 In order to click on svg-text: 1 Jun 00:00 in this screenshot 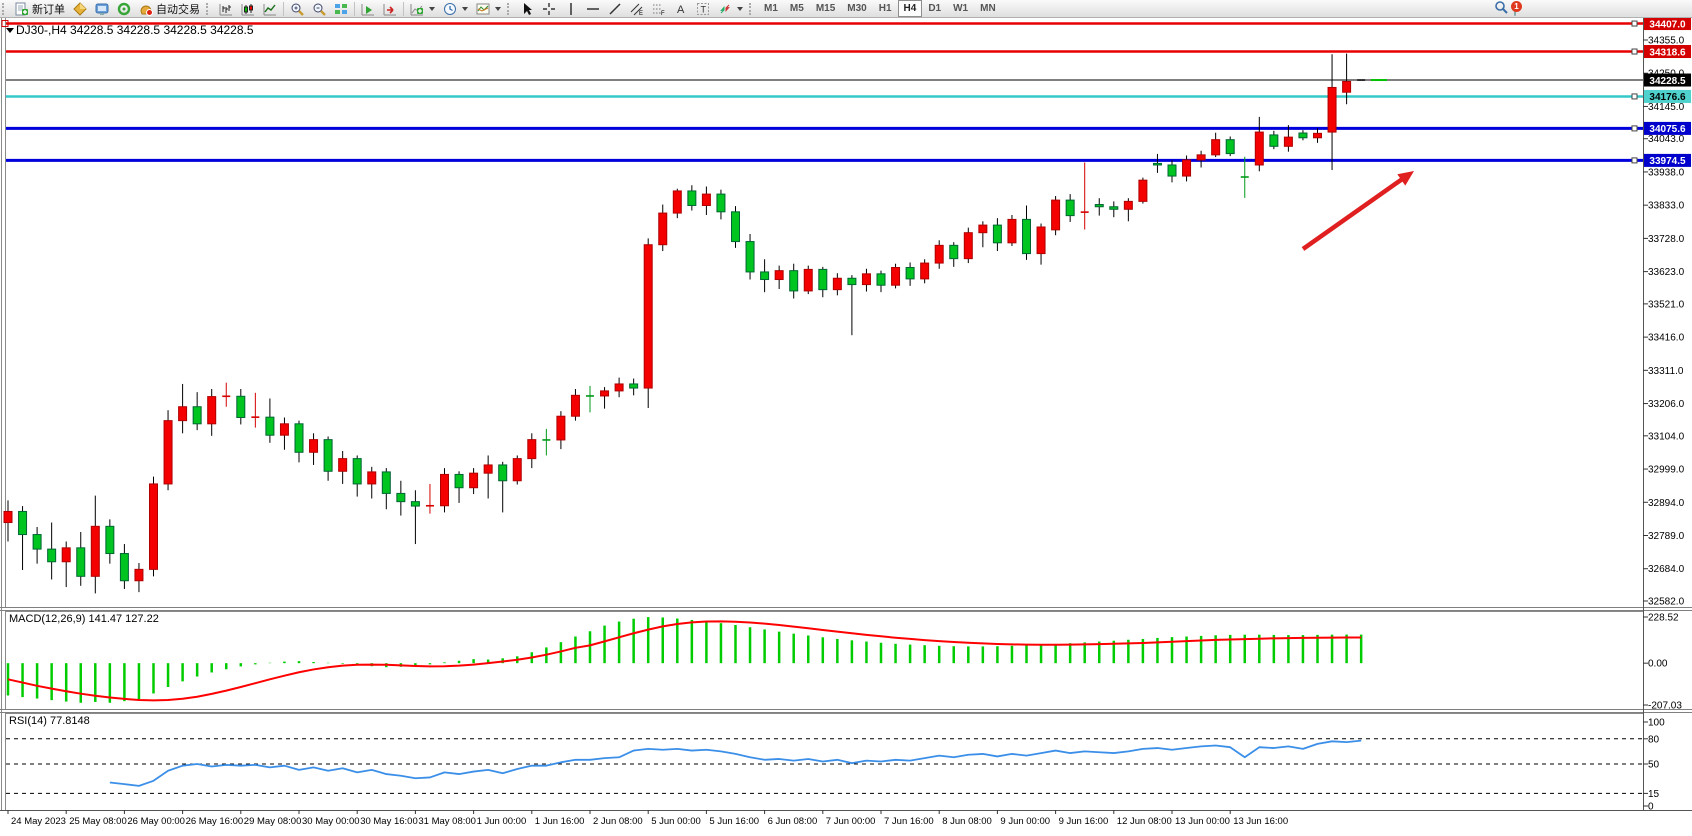, I will do `click(502, 821)`.